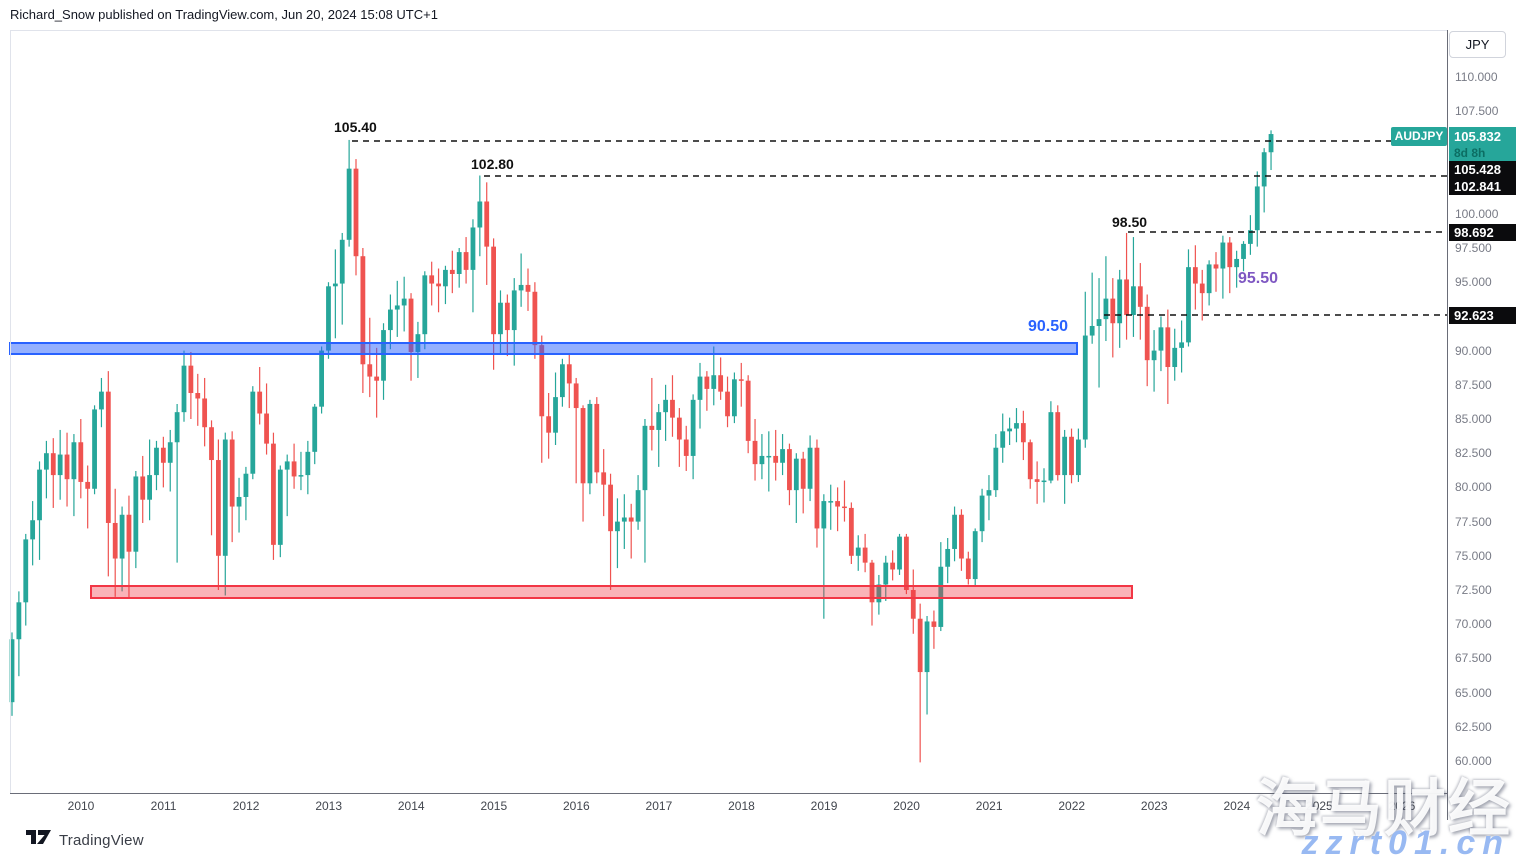  I want to click on year-tick-label: 2015, so click(494, 806).